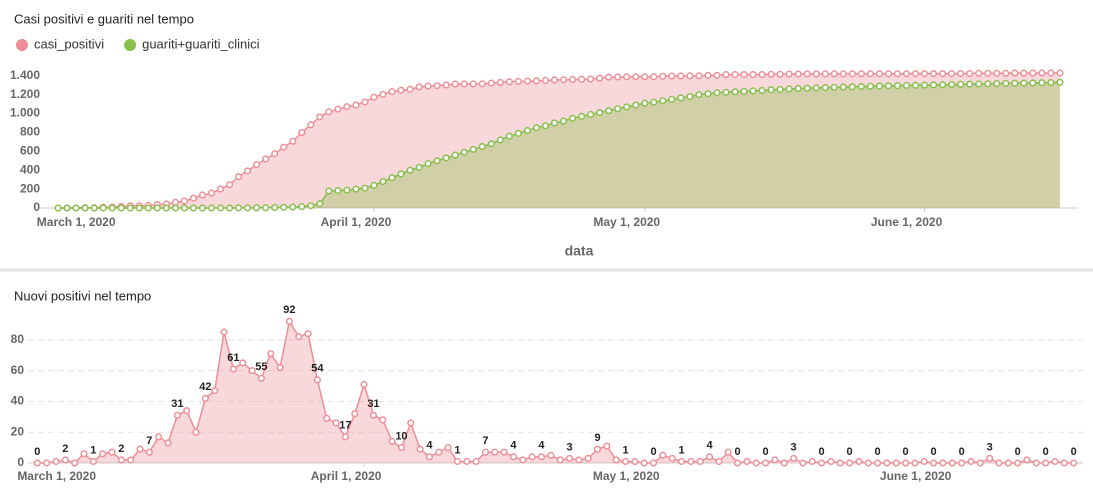 This screenshot has height=504, width=1093. What do you see at coordinates (346, 476) in the screenshot?
I see `x-tick-label: April 1, 2020` at bounding box center [346, 476].